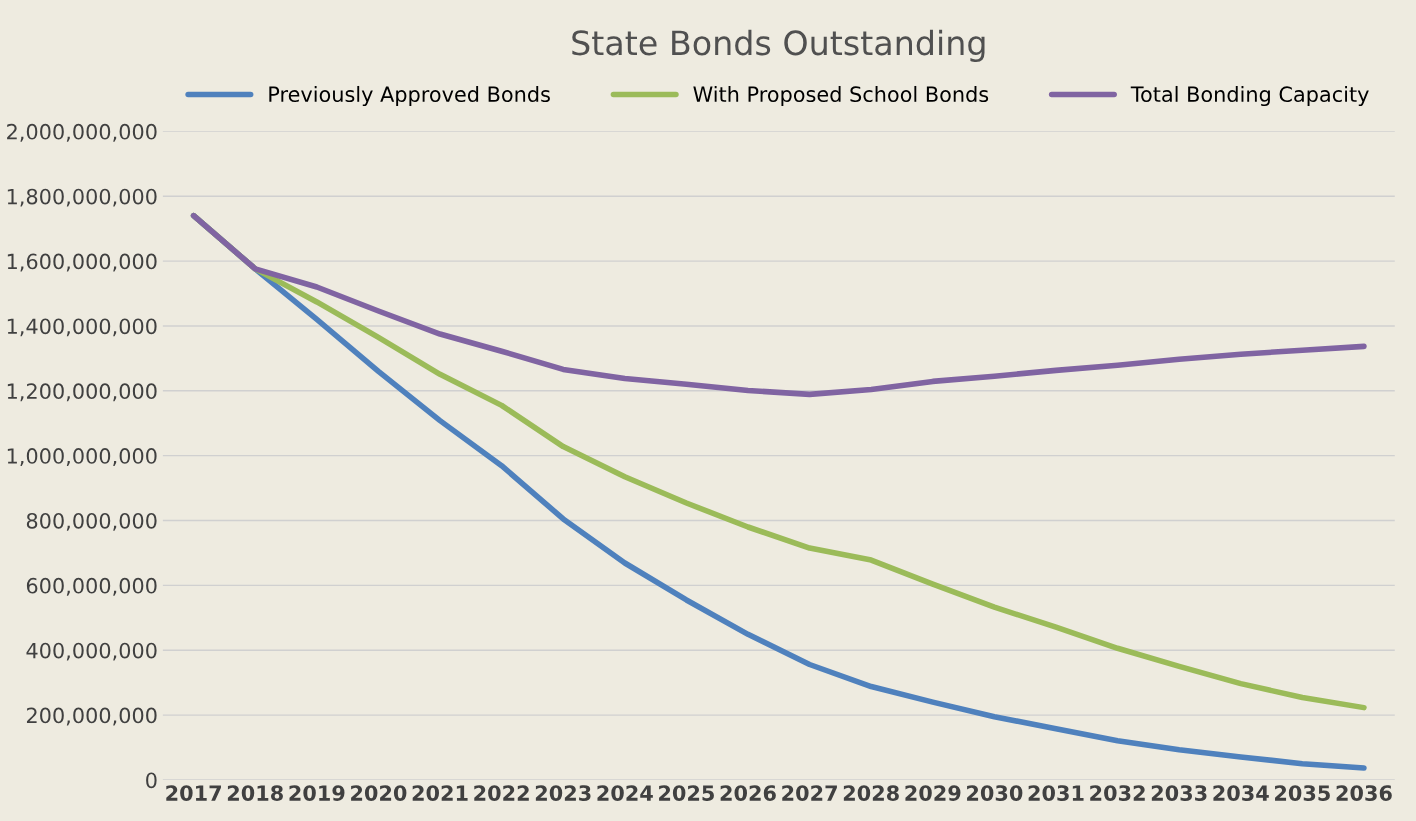 The width and height of the screenshot is (1416, 821). Describe the element at coordinates (1364, 793) in the screenshot. I see `x-tick-label: 2036` at that location.